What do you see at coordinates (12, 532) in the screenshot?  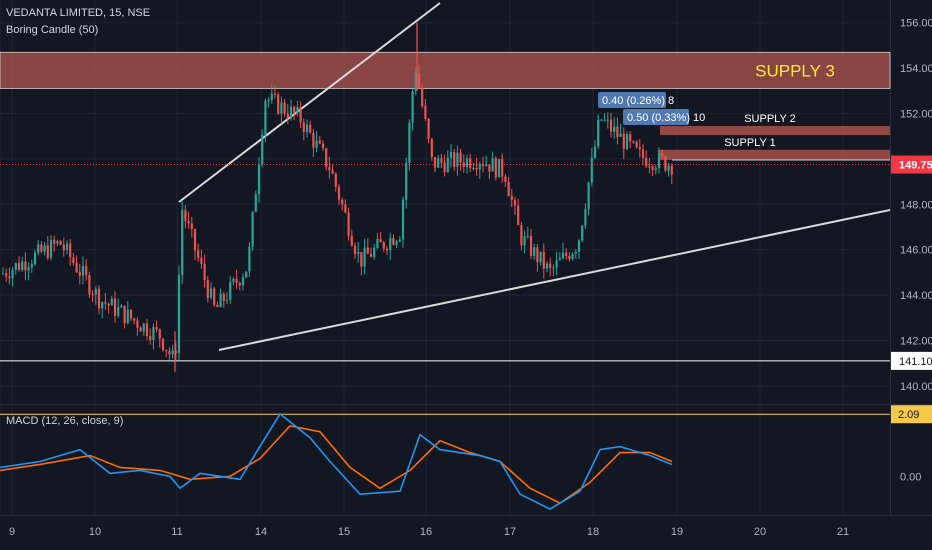 I see `time-tick-label: 9` at bounding box center [12, 532].